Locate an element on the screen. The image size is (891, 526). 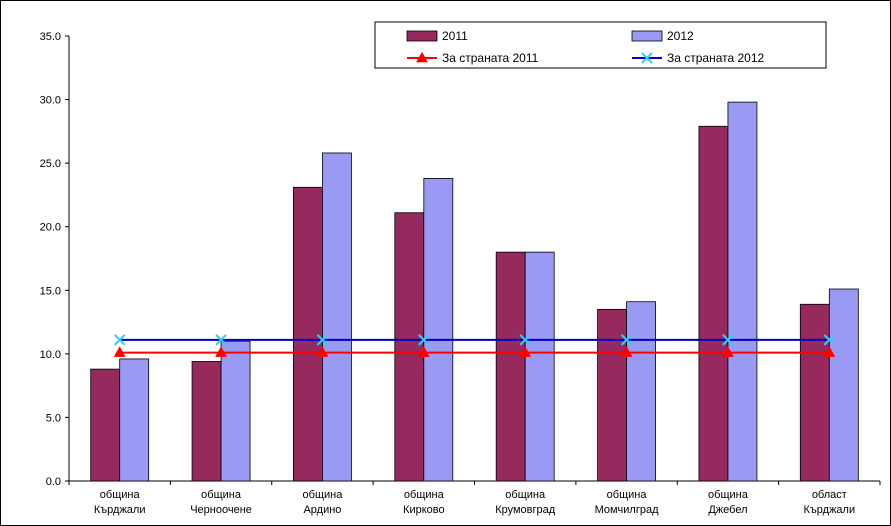
y-tick-label: 0.0 is located at coordinates (53, 482).